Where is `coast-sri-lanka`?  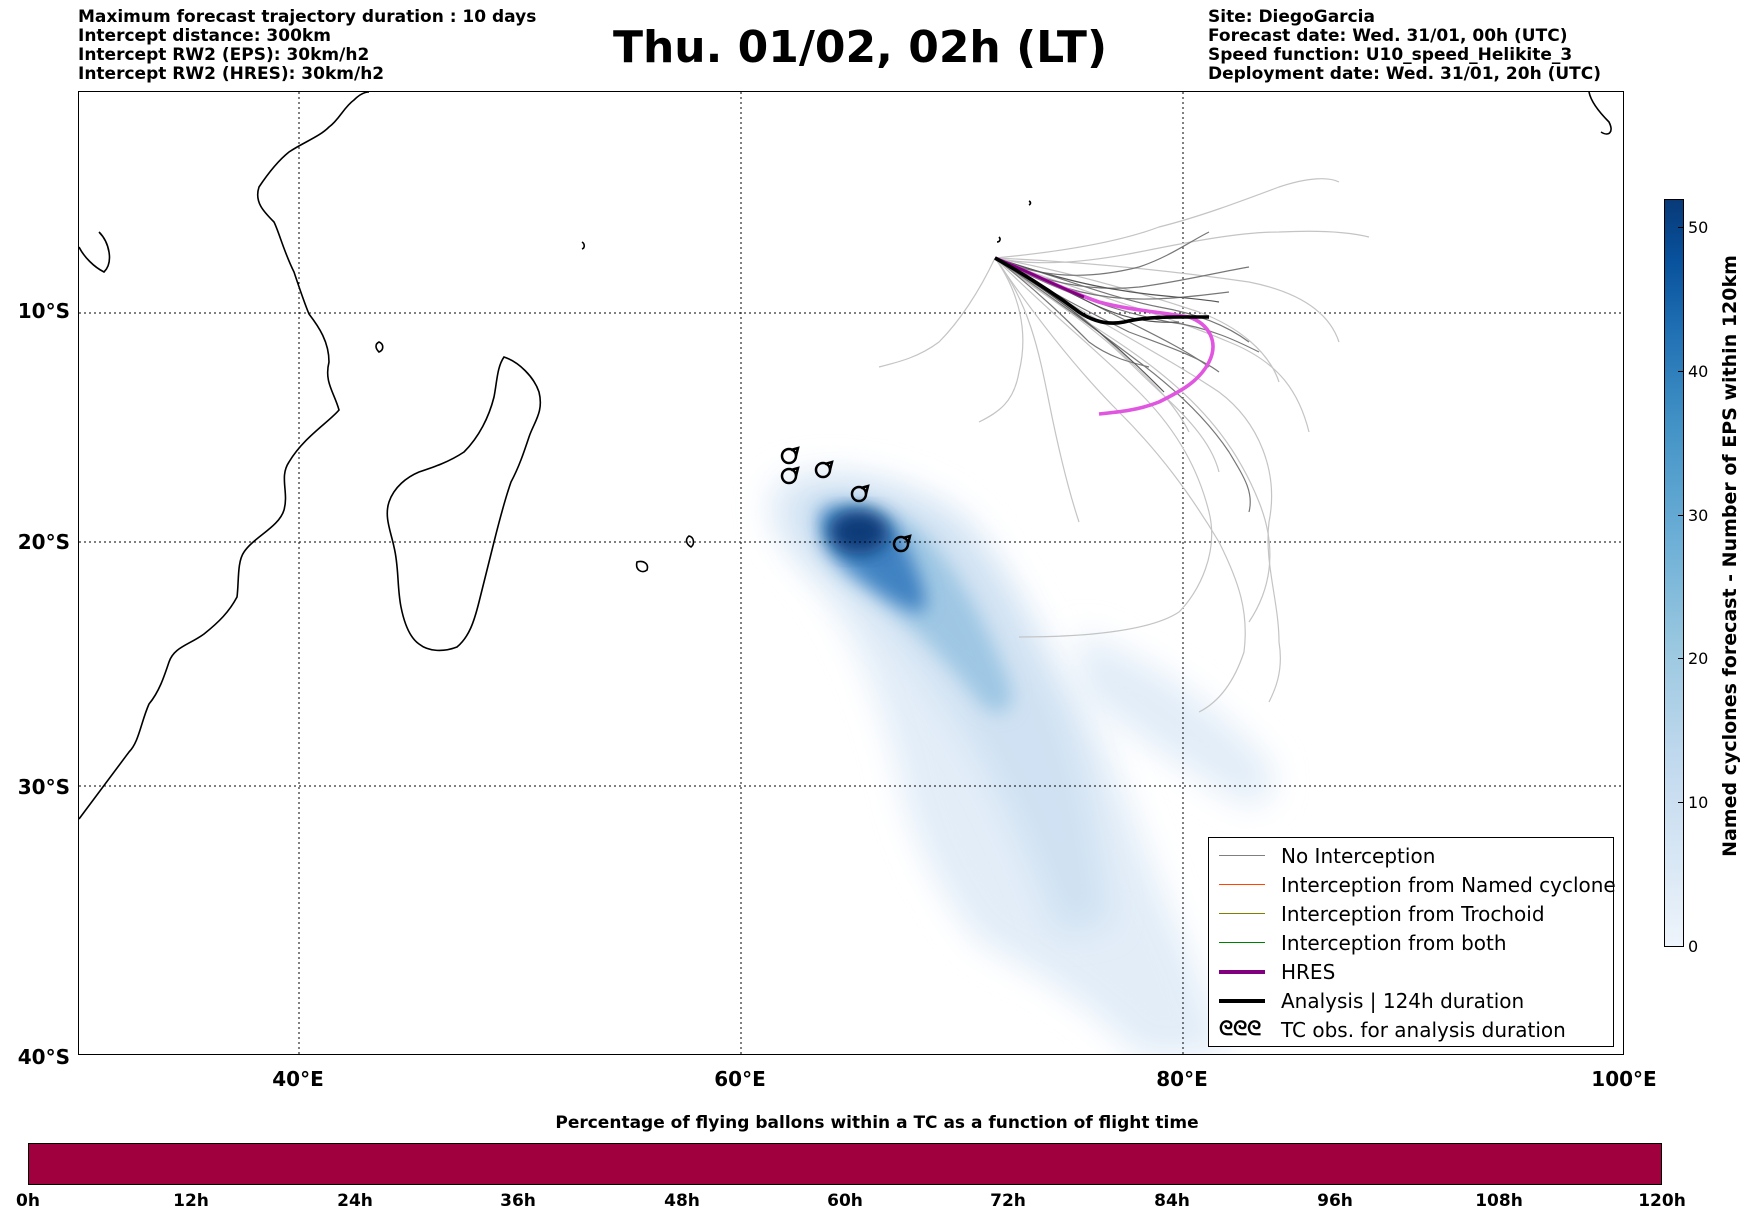
coast-sri-lanka is located at coordinates (1600, 113).